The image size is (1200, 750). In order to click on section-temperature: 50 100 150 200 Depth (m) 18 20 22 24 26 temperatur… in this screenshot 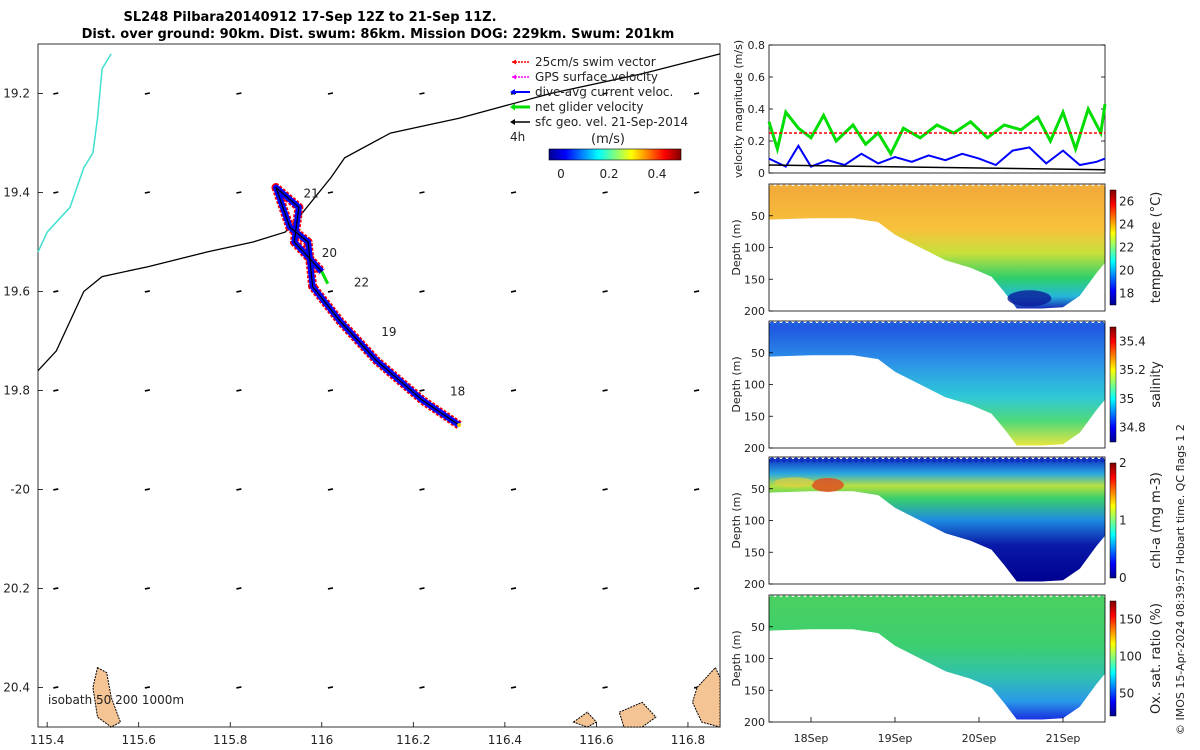, I will do `click(947, 250)`.